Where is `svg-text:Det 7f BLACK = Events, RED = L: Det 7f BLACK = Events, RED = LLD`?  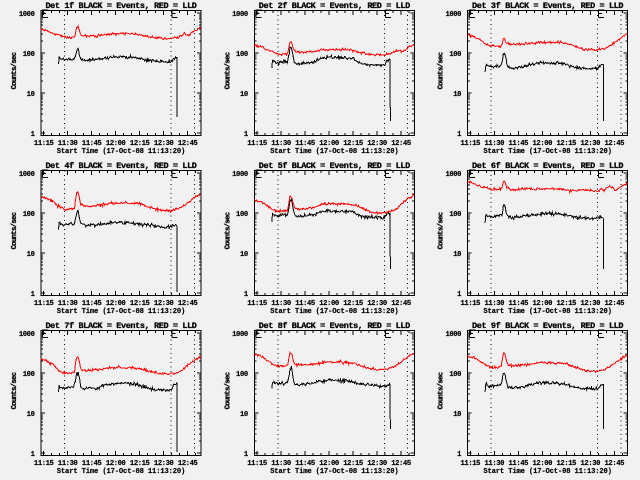
svg-text:Det 7f BLACK = Events, RED = L: Det 7f BLACK = Events, RED = LLD is located at coordinates (120, 326).